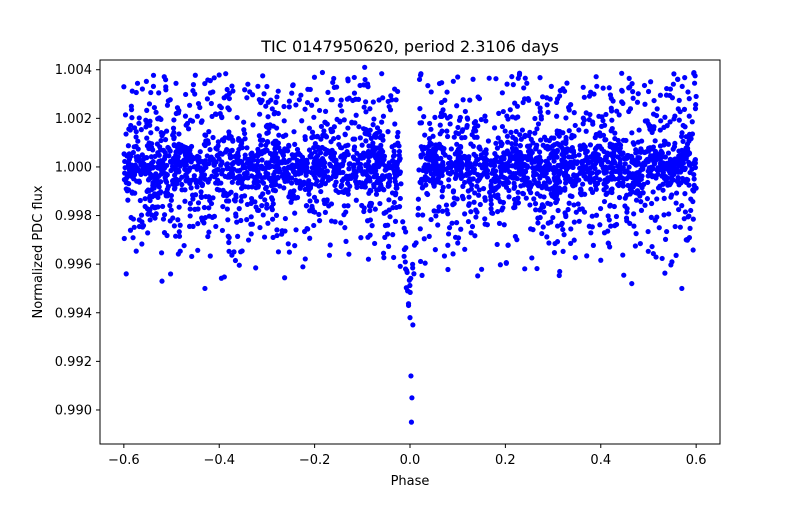 The height and width of the screenshot is (505, 800). What do you see at coordinates (73, 362) in the screenshot?
I see `y-tick-label: 0.992` at bounding box center [73, 362].